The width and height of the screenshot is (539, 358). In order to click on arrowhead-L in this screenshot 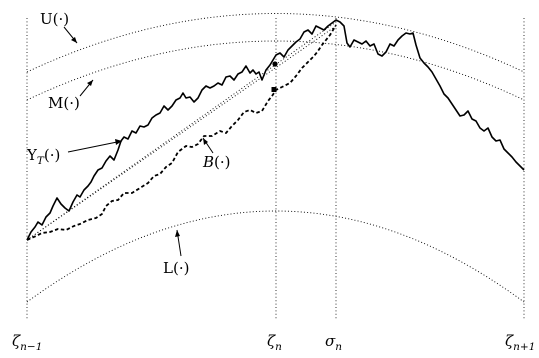, I will do `click(177, 233)`.